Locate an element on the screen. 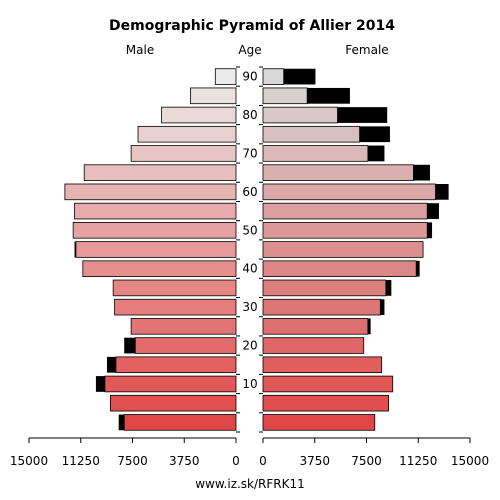 This screenshot has height=500, width=500. age-tick-label: 40 is located at coordinates (249, 269).